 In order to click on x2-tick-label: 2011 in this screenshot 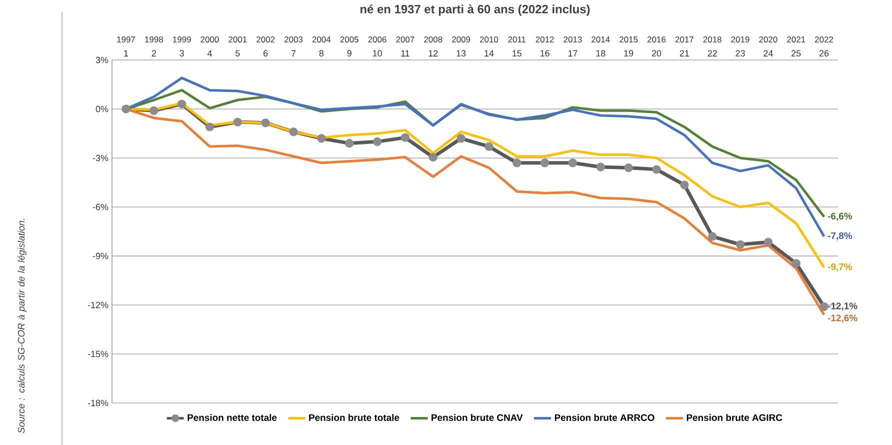, I will do `click(517, 39)`.